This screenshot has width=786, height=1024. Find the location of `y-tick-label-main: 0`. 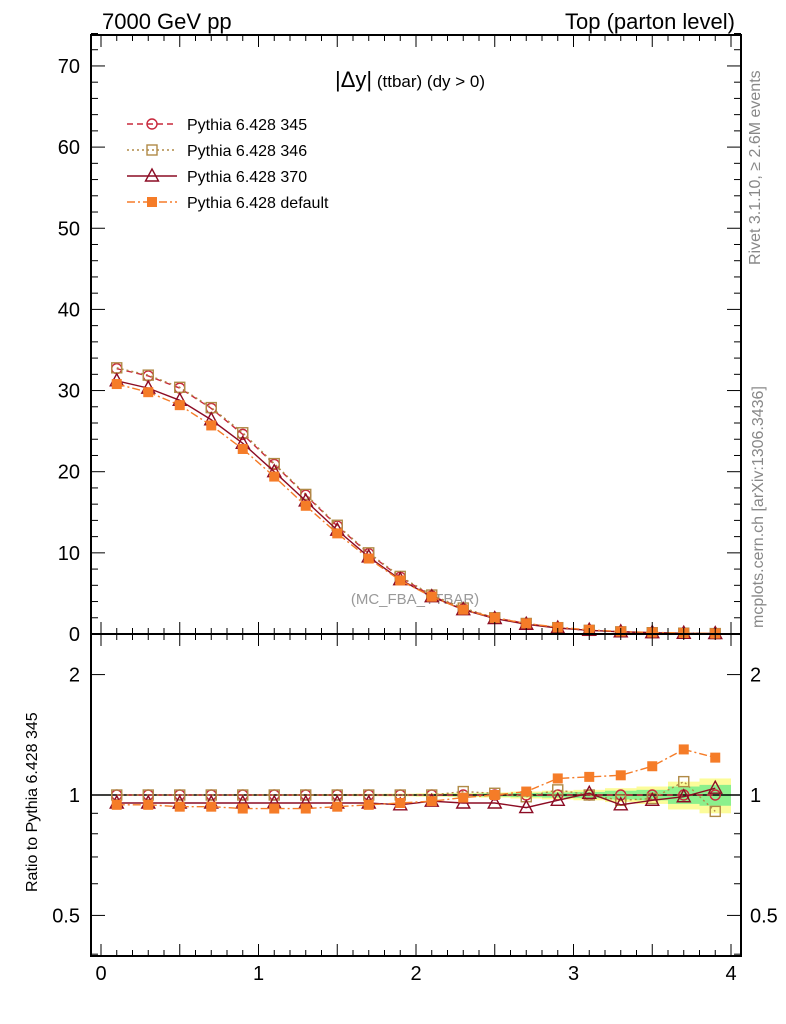

y-tick-label-main: 0 is located at coordinates (74, 635).